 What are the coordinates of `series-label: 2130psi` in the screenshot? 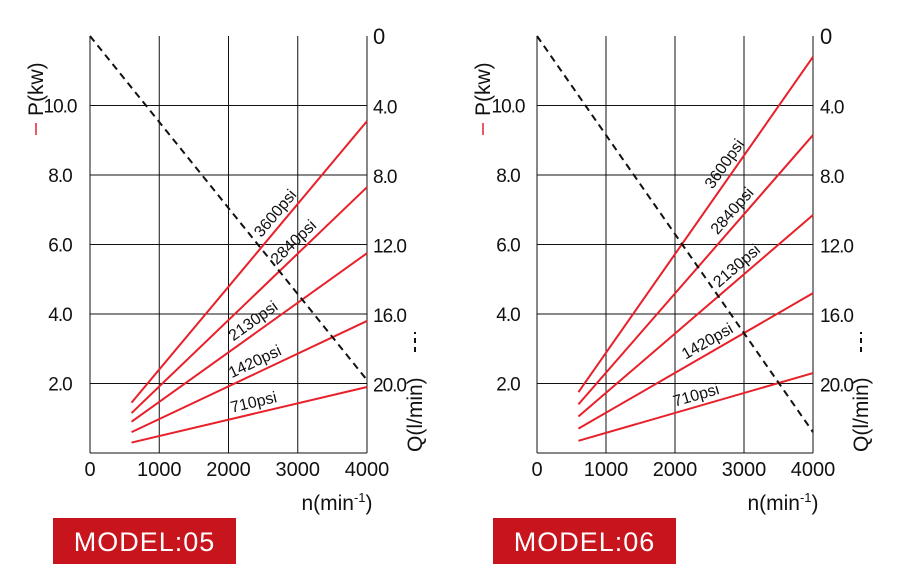 It's located at (737, 266).